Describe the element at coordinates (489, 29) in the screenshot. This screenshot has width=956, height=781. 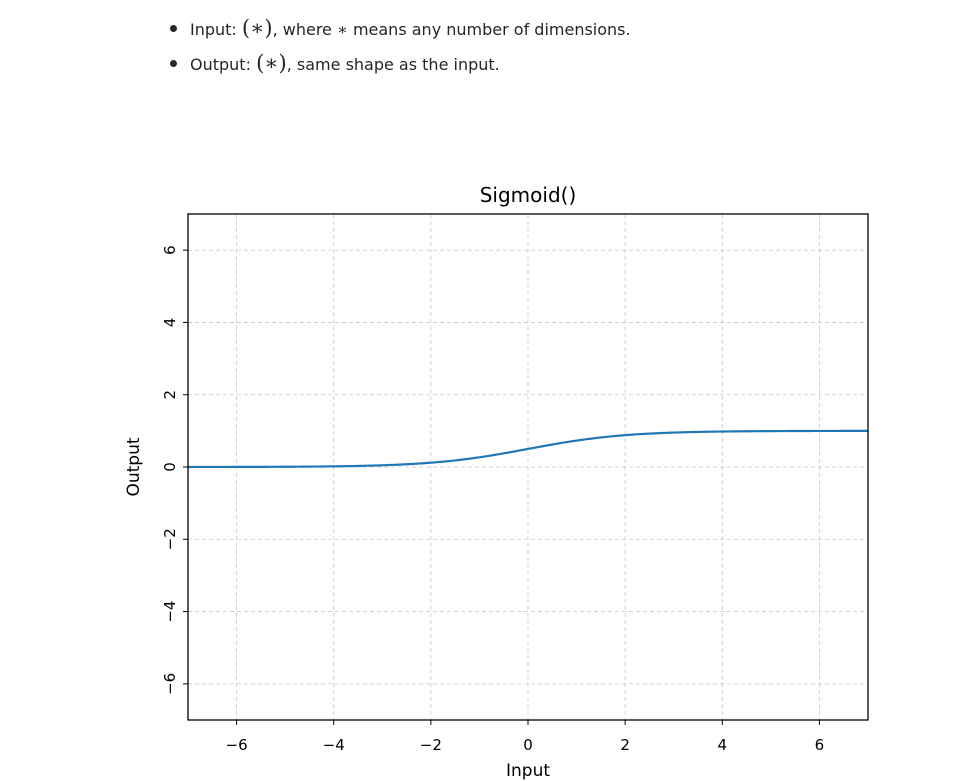
I see `input-shape-rest: means any number of dimensions.` at that location.